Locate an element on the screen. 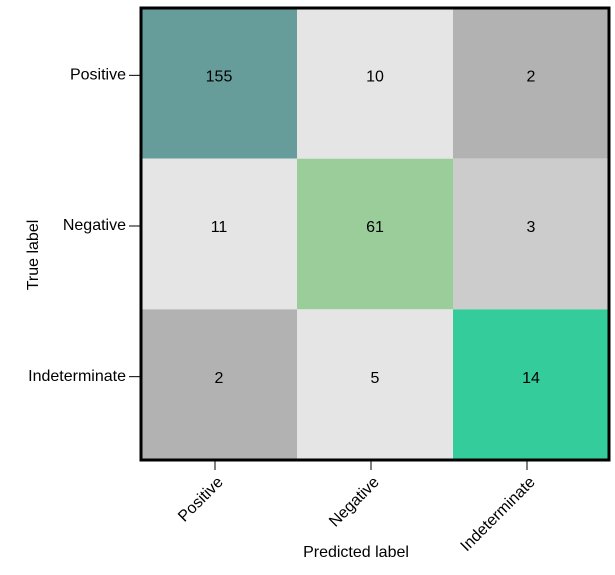  cell-value-label: 5 is located at coordinates (375, 378).